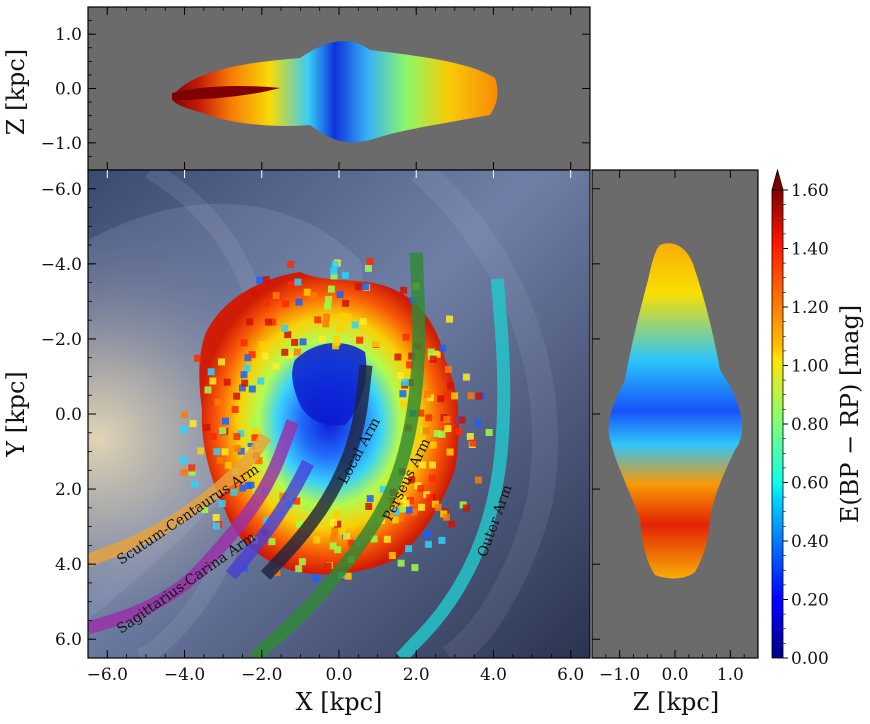 Image resolution: width=870 pixels, height=724 pixels. I want to click on right-xtick-label: −1.0, so click(619, 675).